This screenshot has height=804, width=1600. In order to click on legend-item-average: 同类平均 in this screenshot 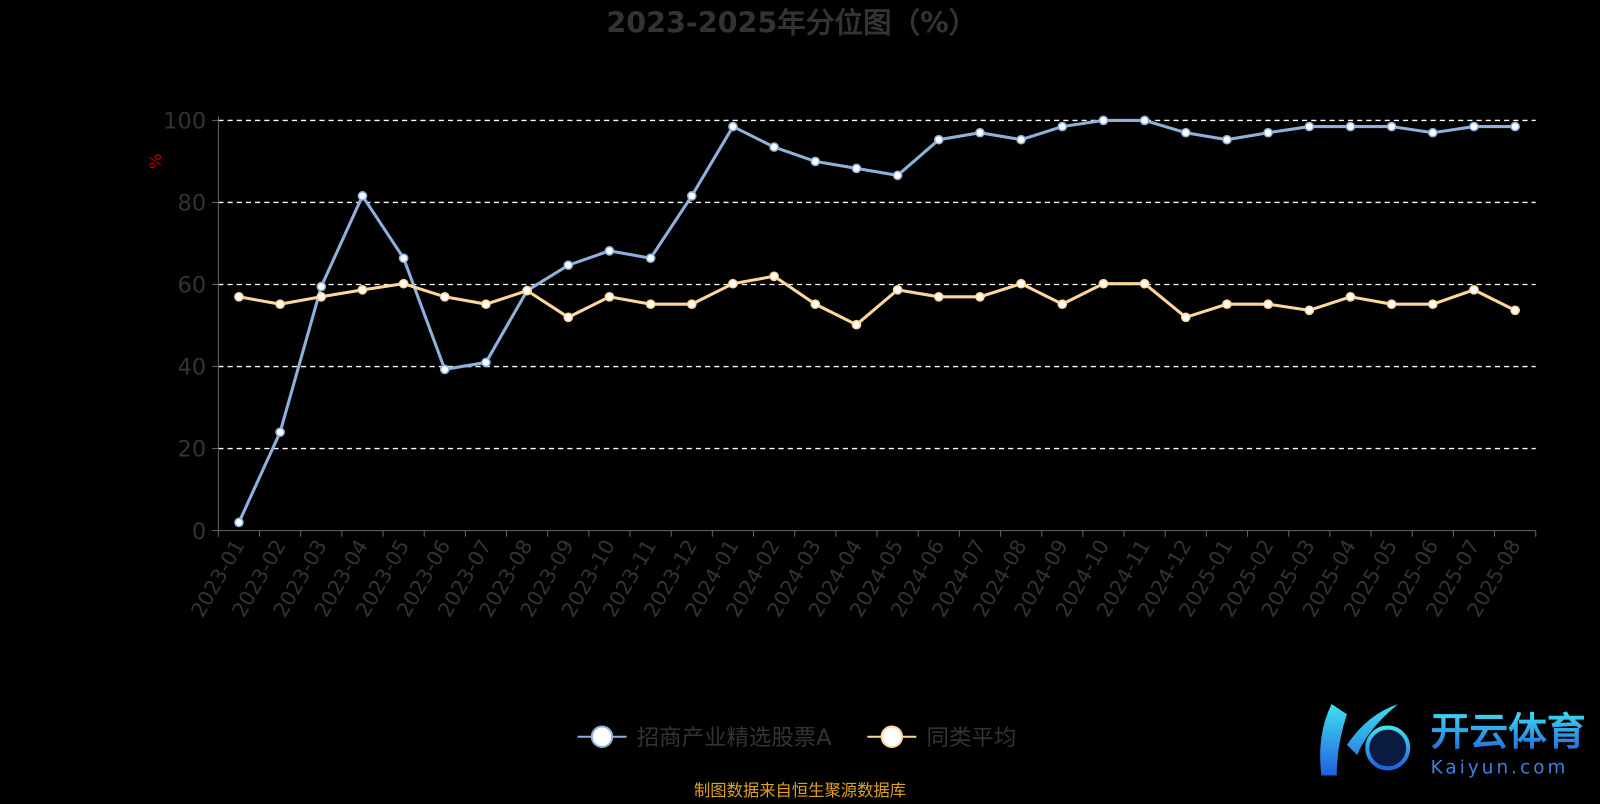, I will do `click(941, 738)`.